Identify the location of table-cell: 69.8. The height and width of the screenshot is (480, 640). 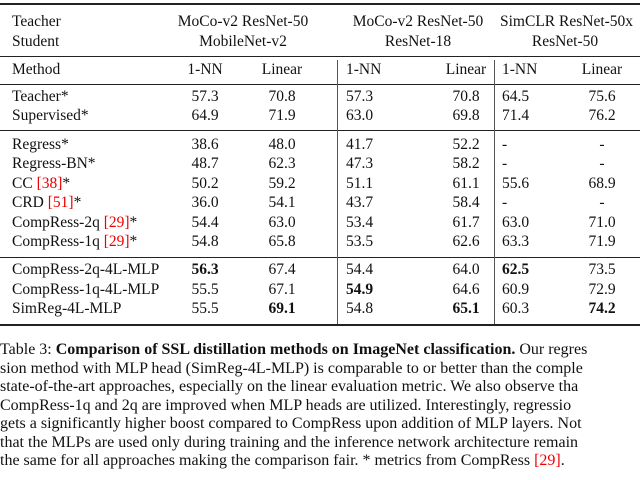
(466, 115).